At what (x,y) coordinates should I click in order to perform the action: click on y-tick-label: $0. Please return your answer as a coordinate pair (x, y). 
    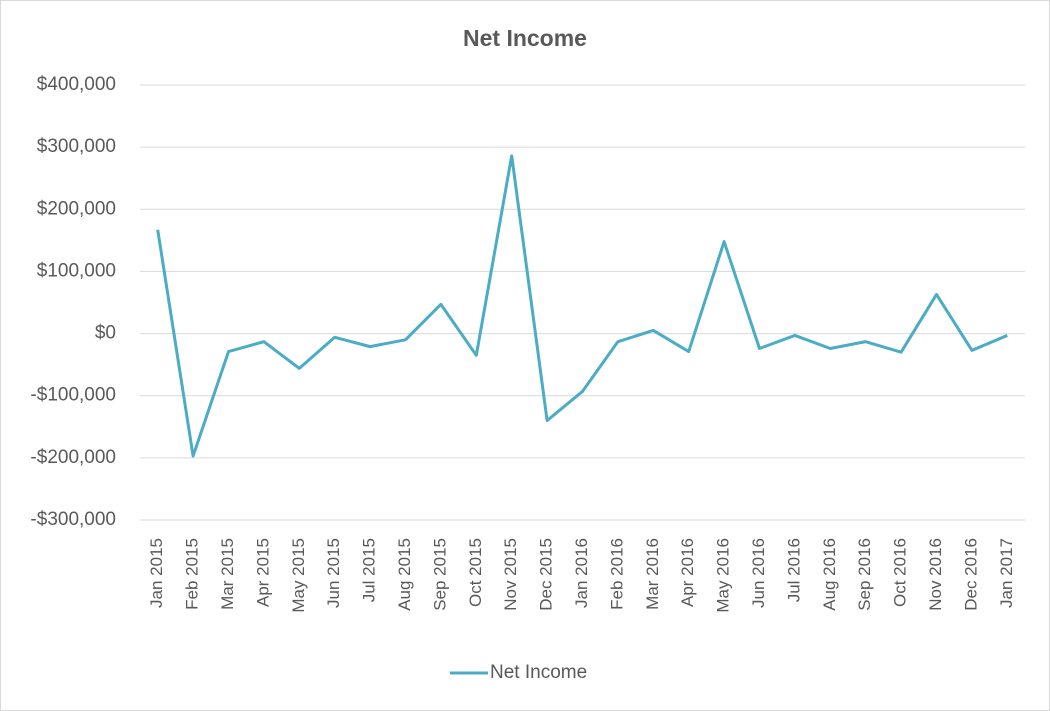
    Looking at the image, I should click on (105, 333).